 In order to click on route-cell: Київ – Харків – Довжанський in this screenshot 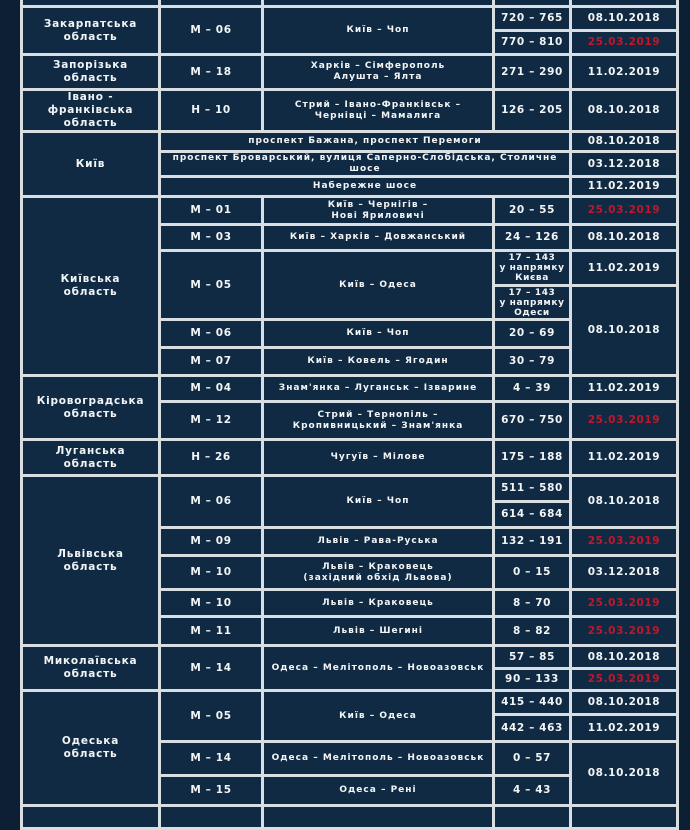, I will do `click(378, 237)`.